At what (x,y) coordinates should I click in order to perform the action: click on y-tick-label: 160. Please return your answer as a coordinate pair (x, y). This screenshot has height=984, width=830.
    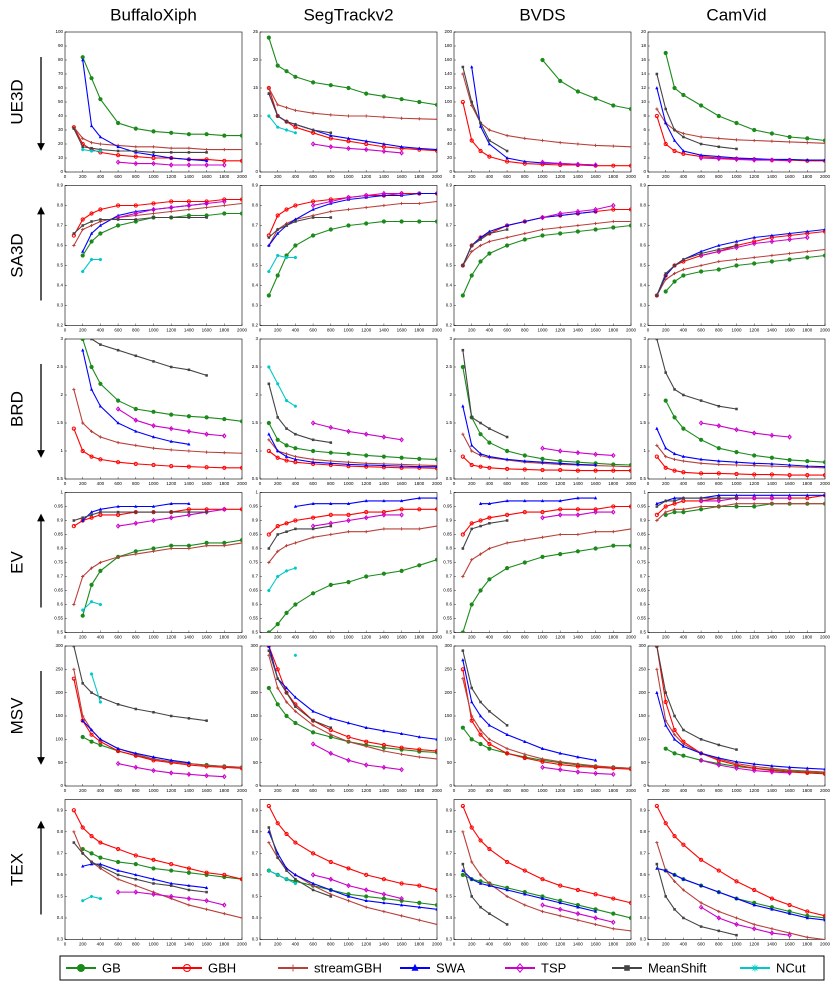
    Looking at the image, I should click on (448, 59).